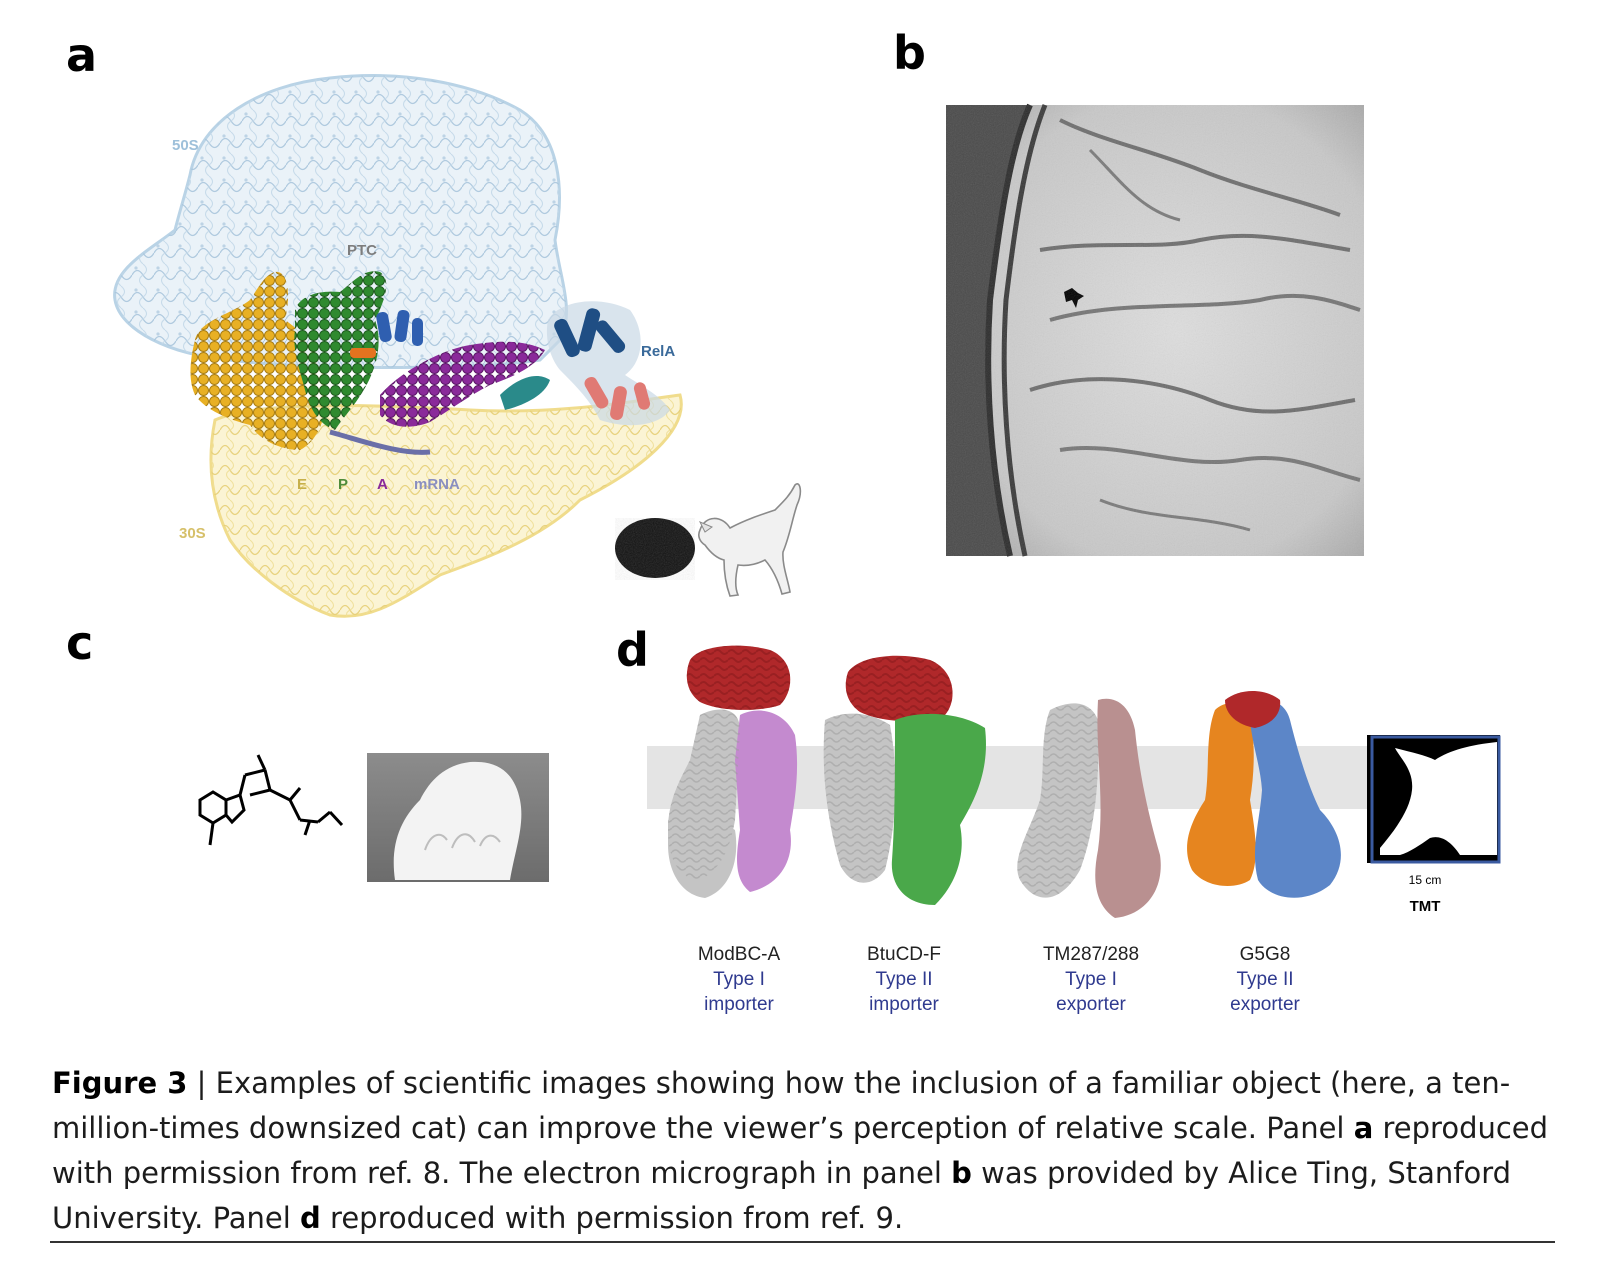  What do you see at coordinates (386, 333) in the screenshot?
I see `ptc-helices` at bounding box center [386, 333].